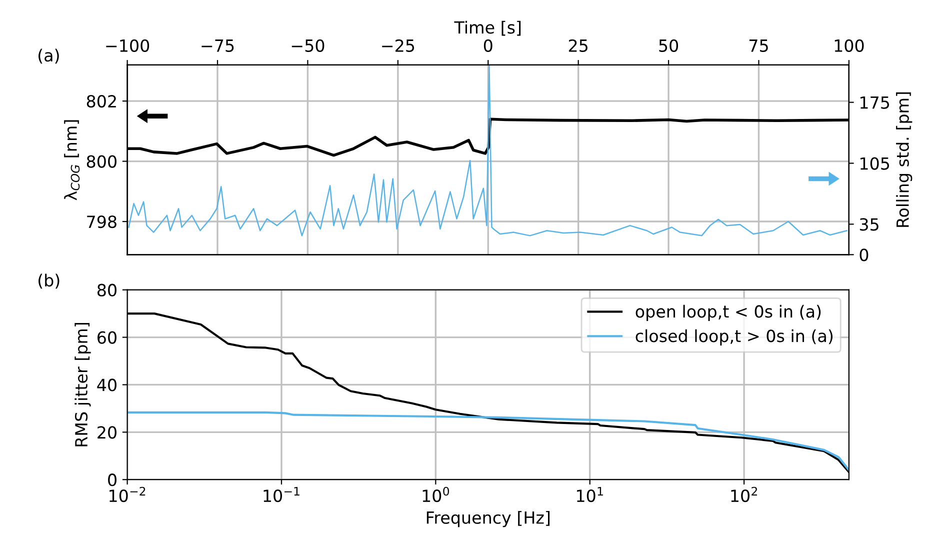  I want to click on x-tick-label: 75, so click(759, 46).